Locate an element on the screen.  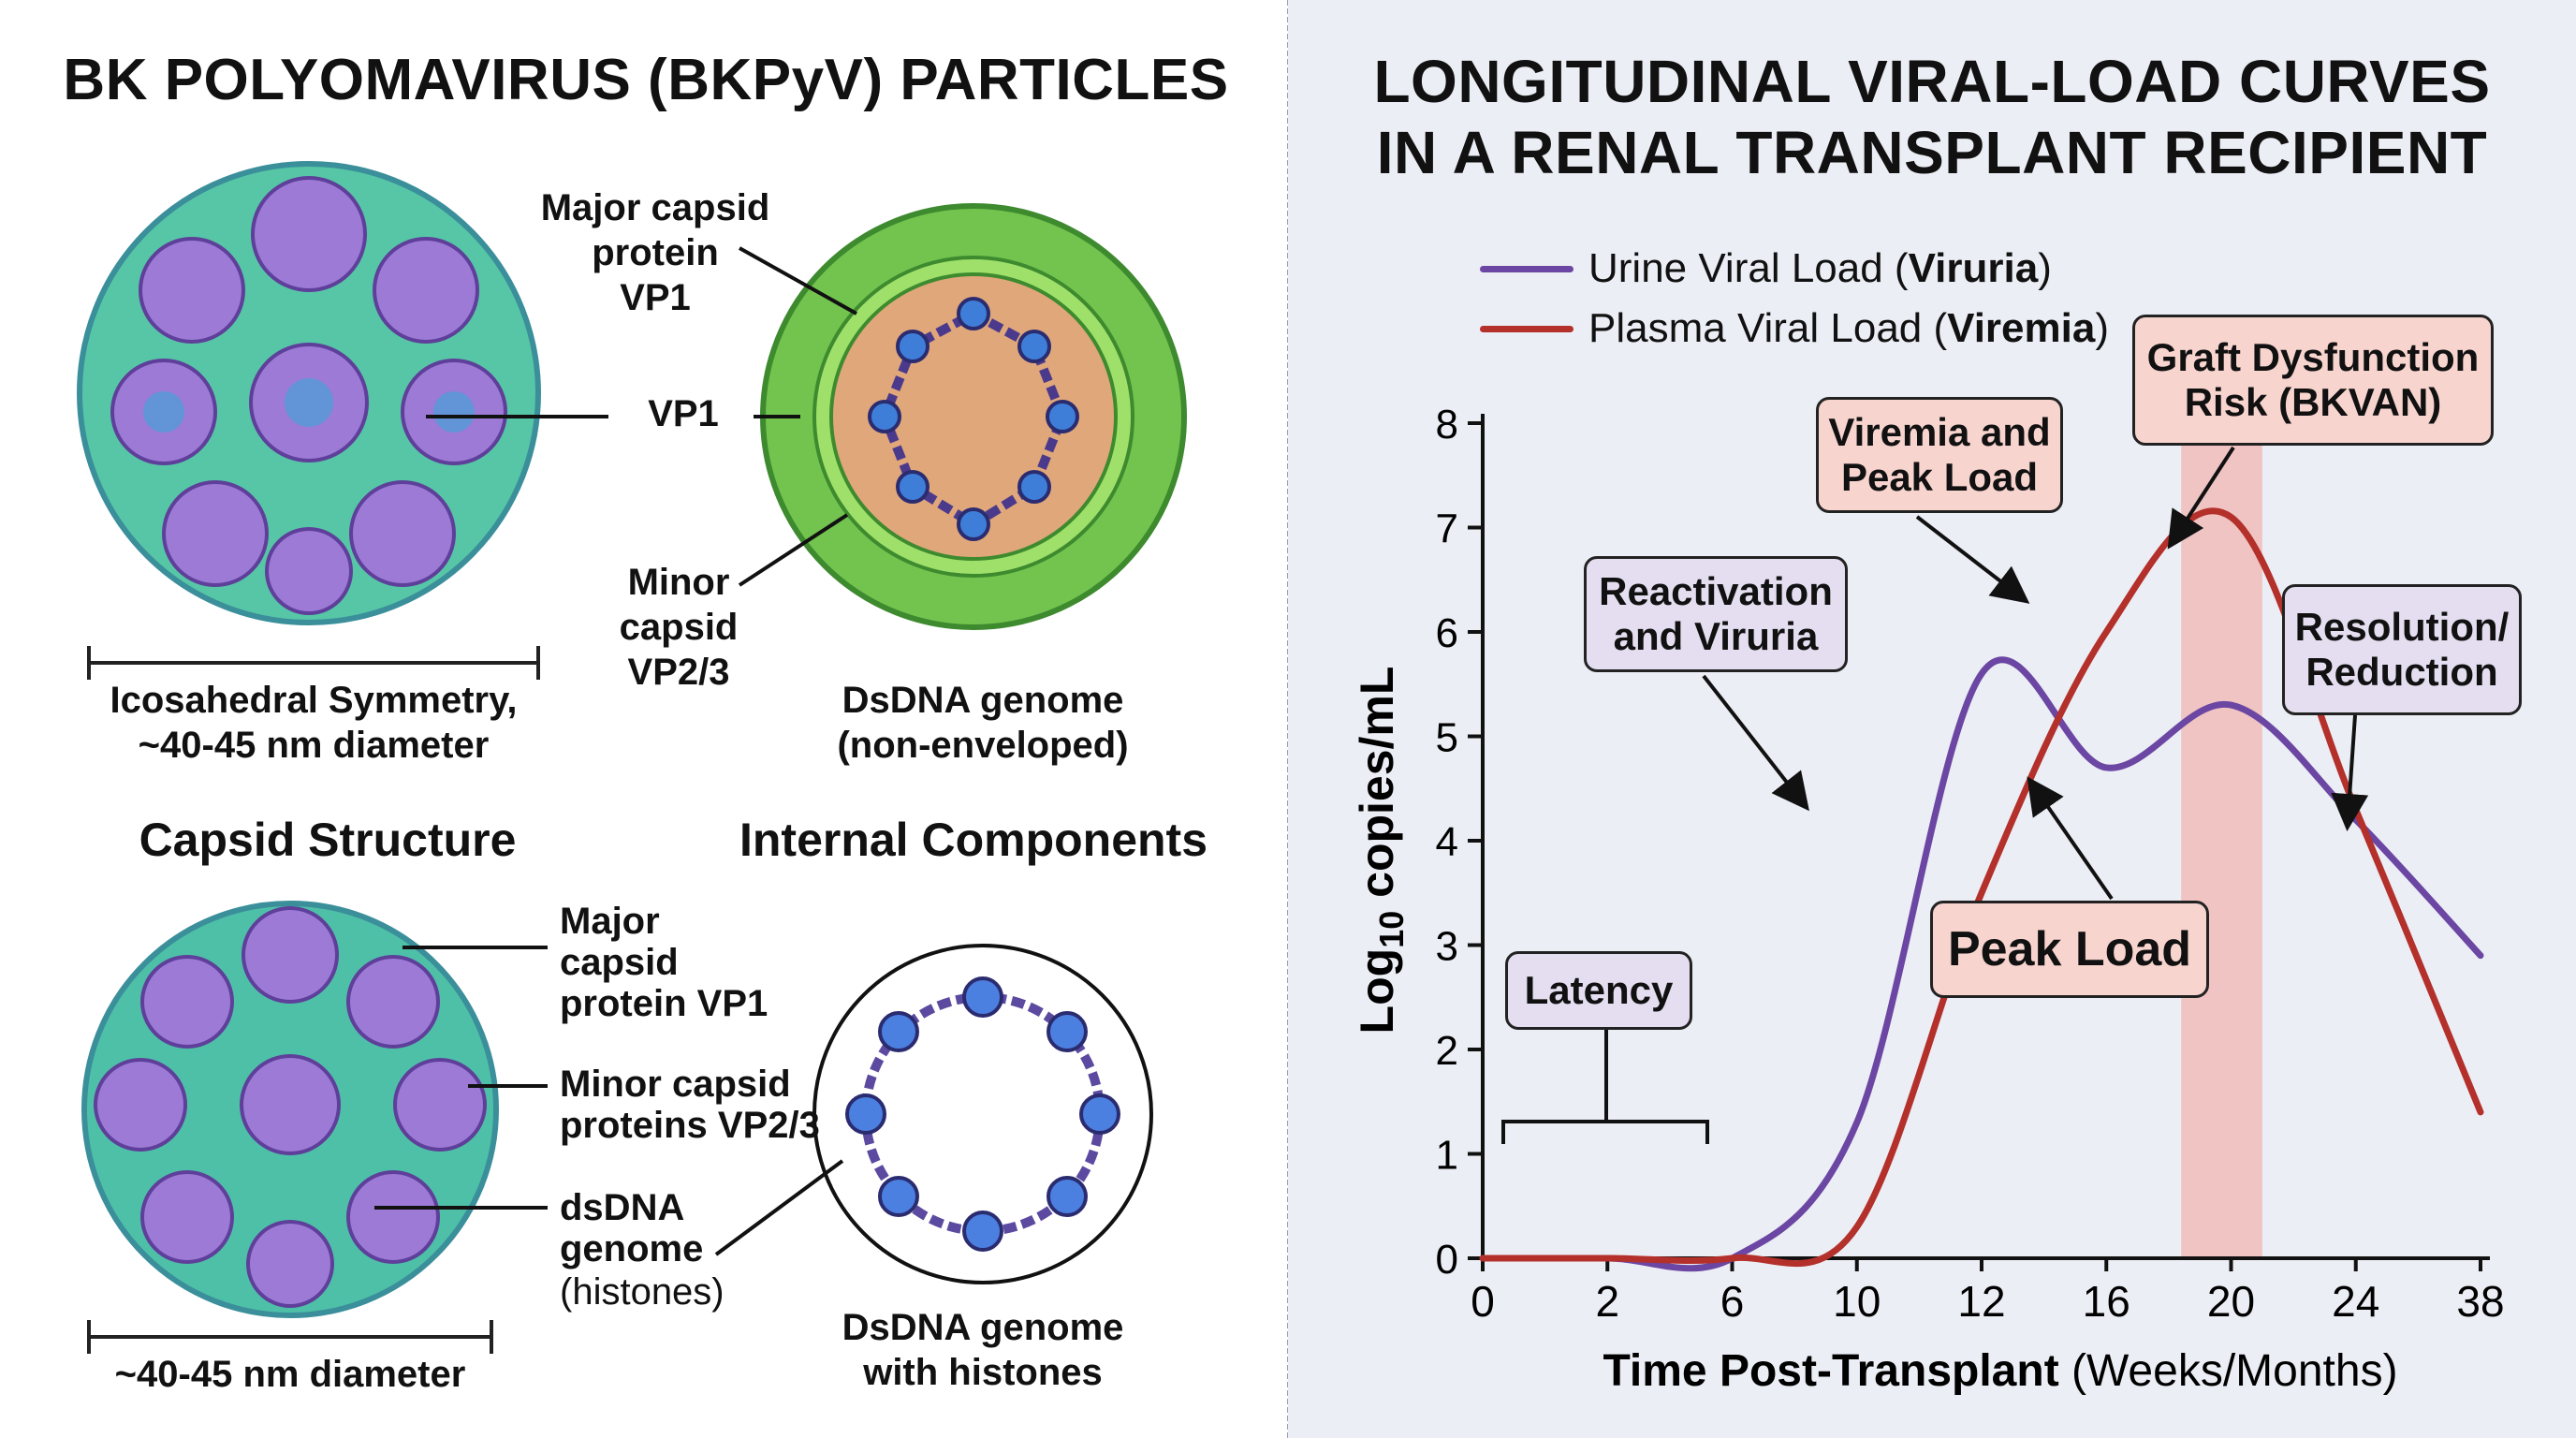
y-tick-label: 0 is located at coordinates (1447, 1260).